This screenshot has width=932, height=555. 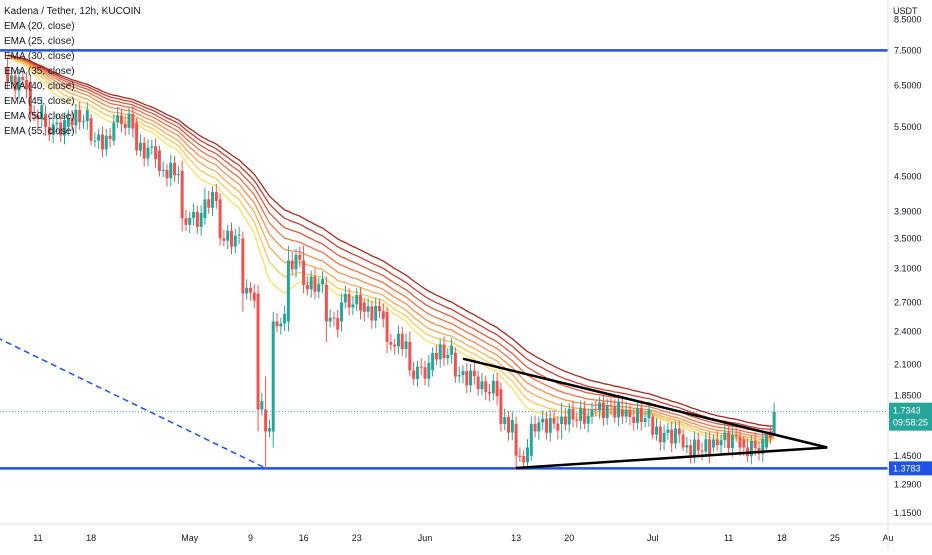 What do you see at coordinates (463, 538) in the screenshot?
I see `time-axis: 11 18 May 9 16 23 Jun 13 20 Jul 11 18 25 Au` at bounding box center [463, 538].